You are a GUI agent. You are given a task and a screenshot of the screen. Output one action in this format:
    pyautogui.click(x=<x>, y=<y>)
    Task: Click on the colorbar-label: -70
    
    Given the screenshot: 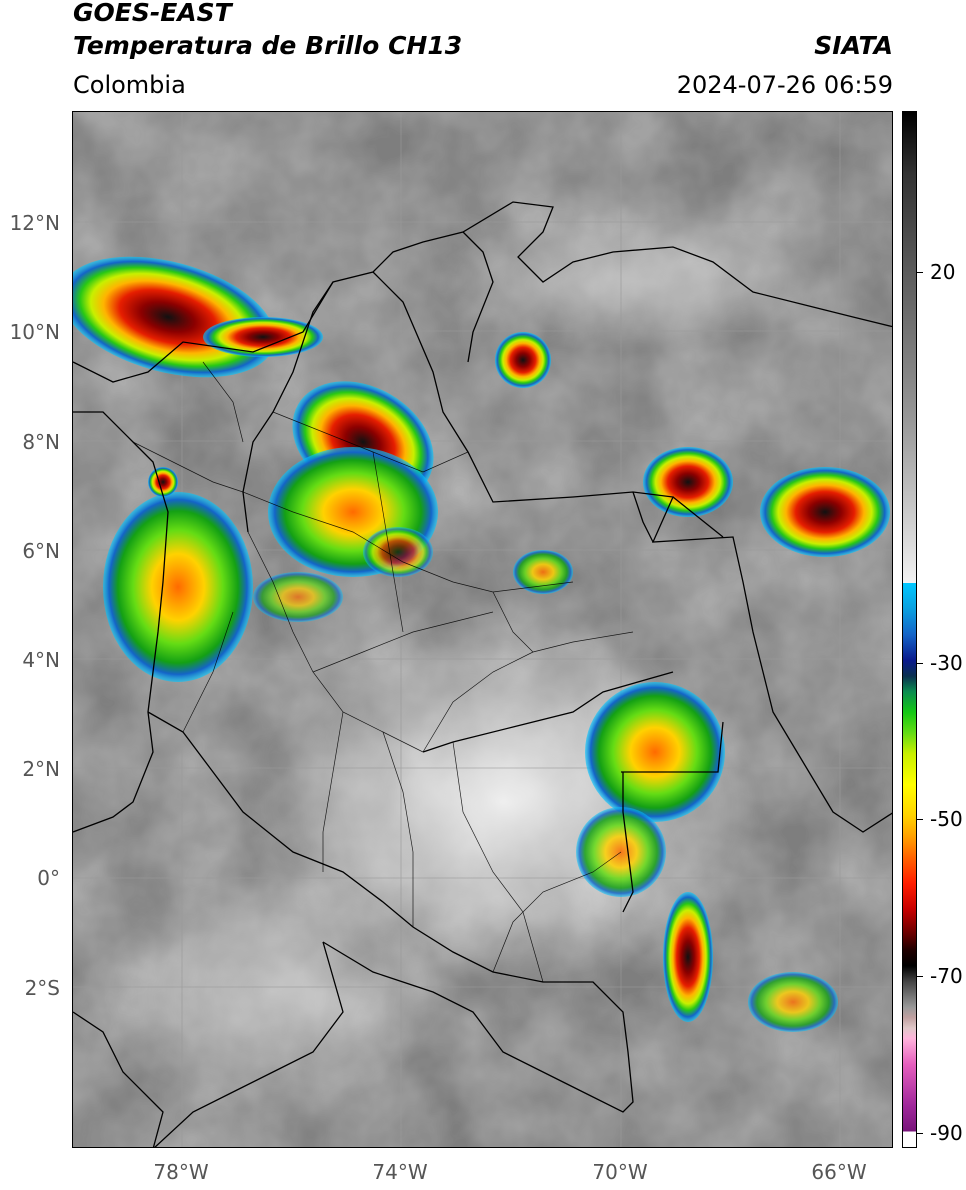 What is the action you would take?
    pyautogui.click(x=946, y=976)
    